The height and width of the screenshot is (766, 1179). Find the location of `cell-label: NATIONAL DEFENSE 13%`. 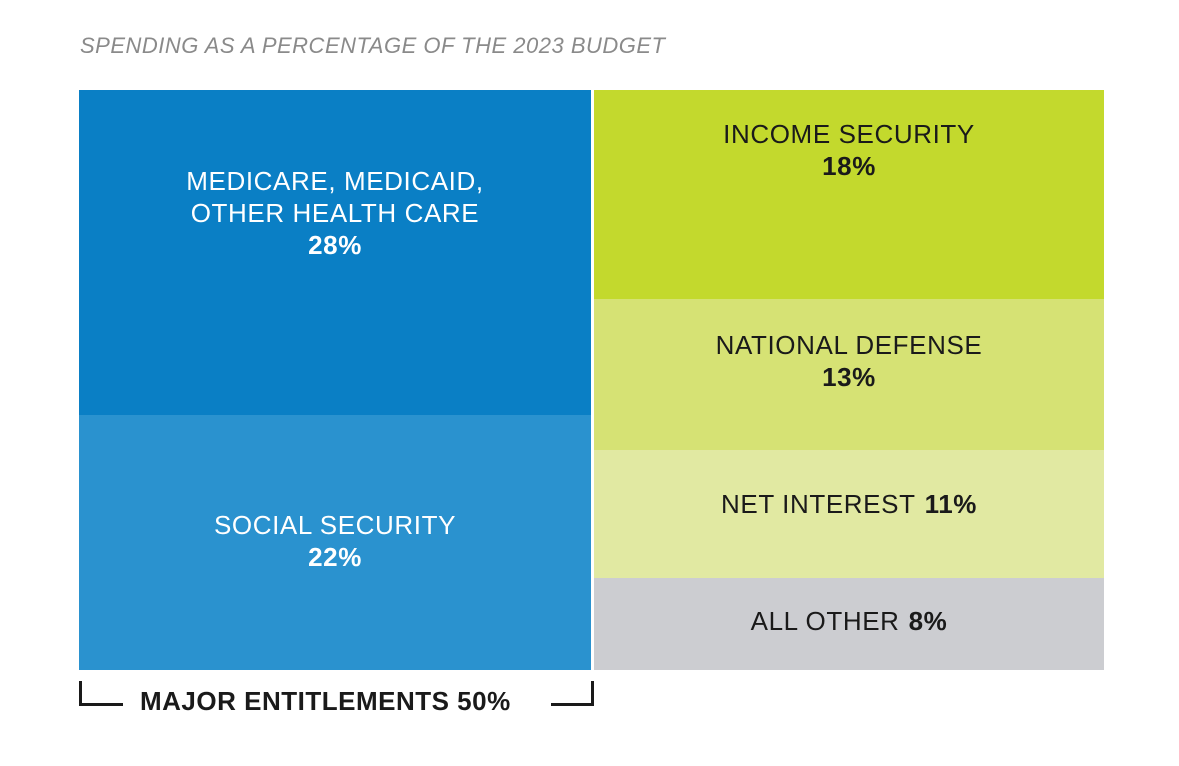

cell-label: NATIONAL DEFENSE 13% is located at coordinates (849, 361).